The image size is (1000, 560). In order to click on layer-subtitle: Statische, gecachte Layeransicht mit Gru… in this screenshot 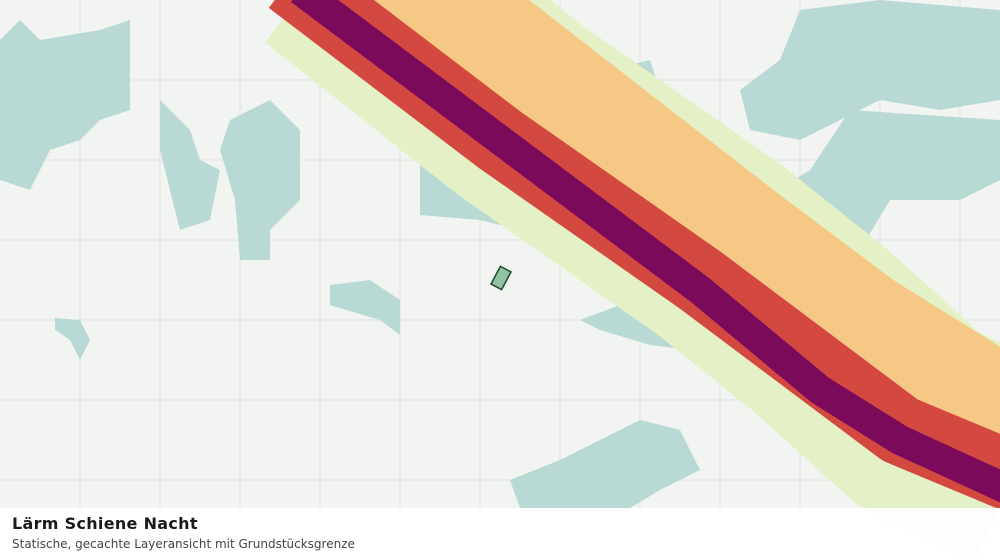, I will do `click(183, 544)`.